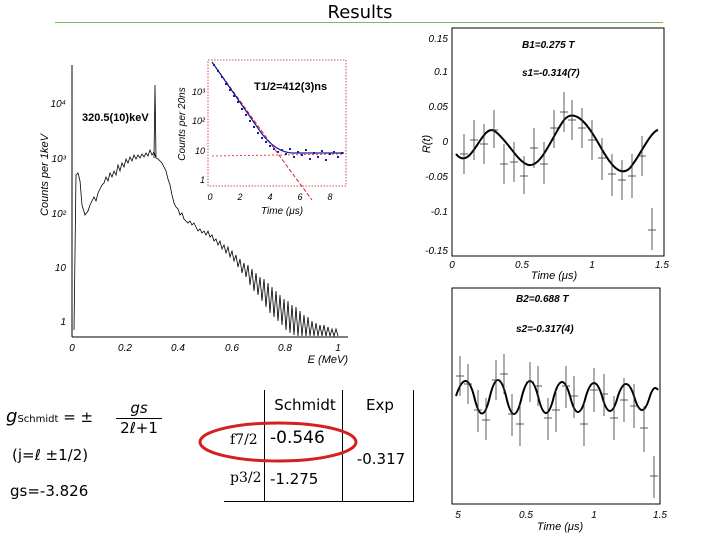 Image resolution: width=720 pixels, height=540 pixels. I want to click on spectrum-x-tick: 1, so click(338, 348).